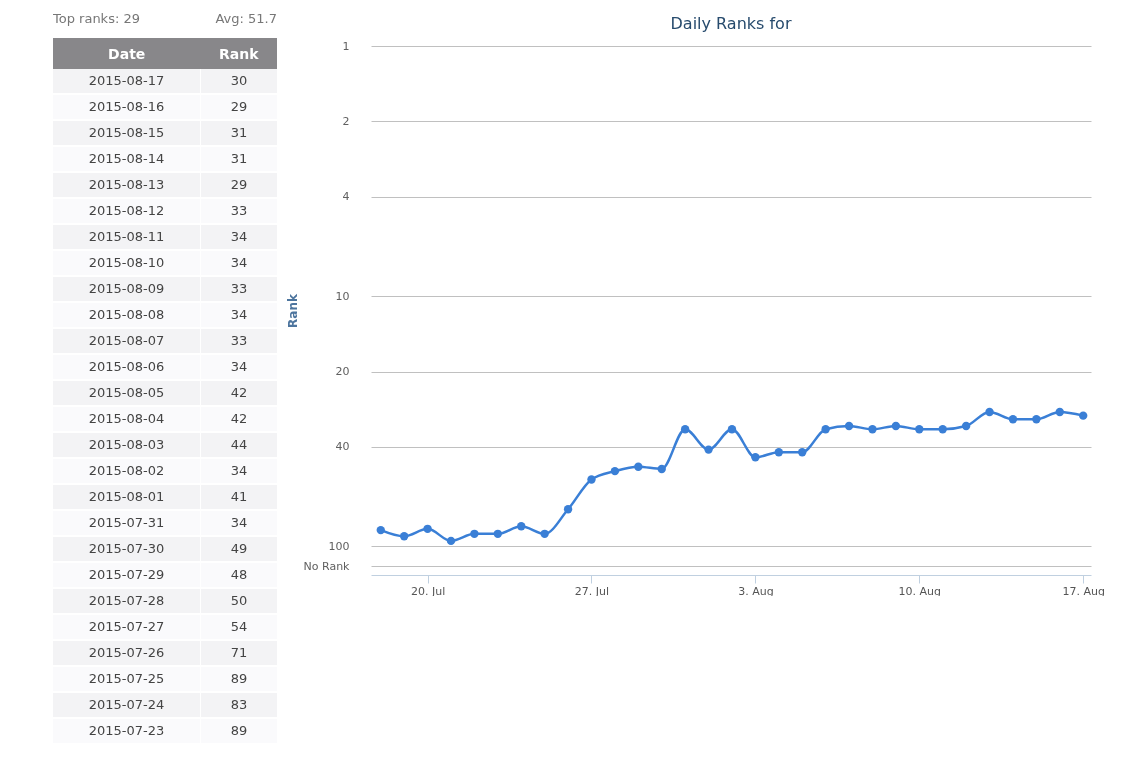 The height and width of the screenshot is (770, 1138). Describe the element at coordinates (127, 81) in the screenshot. I see `text: 2015-08-17` at that location.